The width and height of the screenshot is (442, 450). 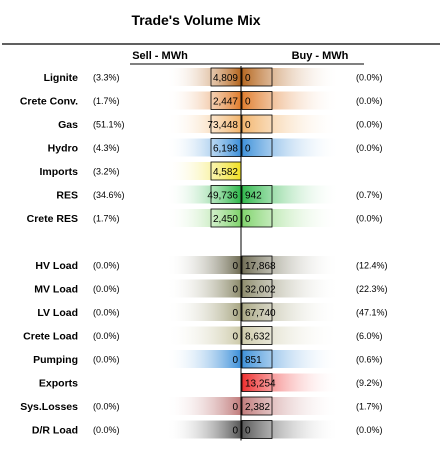 What do you see at coordinates (248, 125) in the screenshot?
I see `buy-value-gas: 0` at bounding box center [248, 125].